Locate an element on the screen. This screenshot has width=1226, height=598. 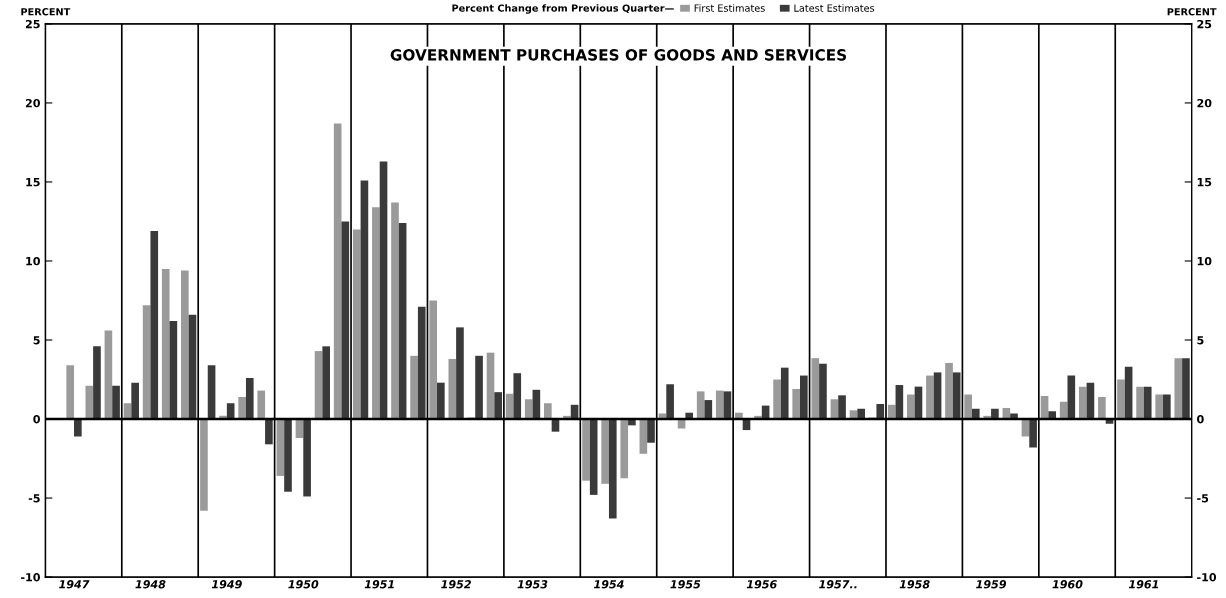
y-tick-label: 0 is located at coordinates (36, 419).